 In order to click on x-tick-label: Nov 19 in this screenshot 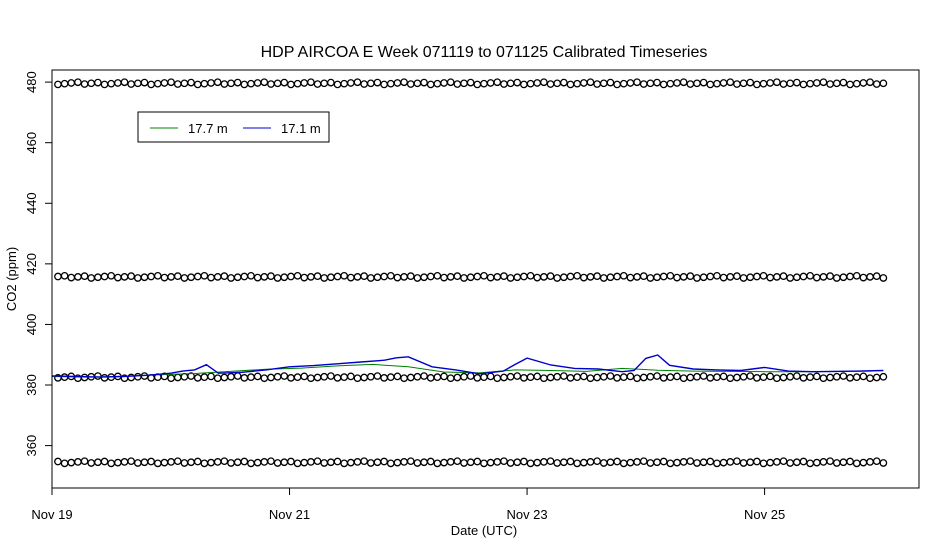, I will do `click(51, 514)`.